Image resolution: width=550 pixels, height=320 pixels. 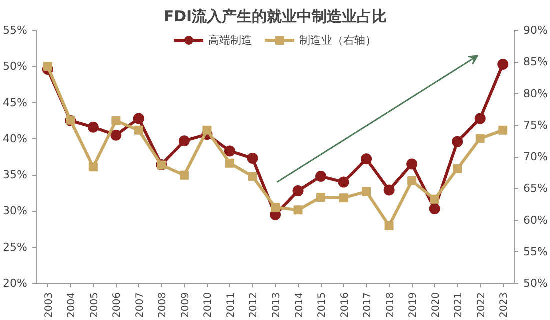 What do you see at coordinates (345, 305) in the screenshot?
I see `x-tick-label: 2016` at bounding box center [345, 305].